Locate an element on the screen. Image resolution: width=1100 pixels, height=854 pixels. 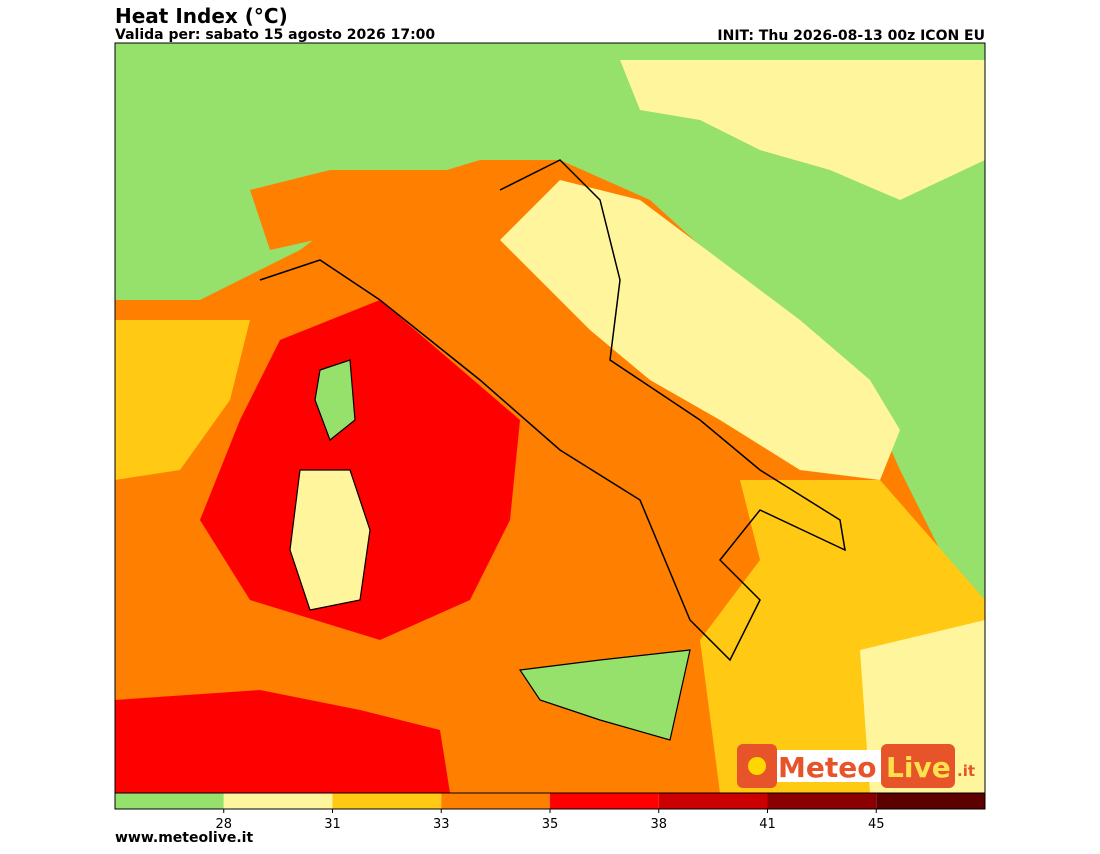
logo-live: Live is located at coordinates (918, 767).